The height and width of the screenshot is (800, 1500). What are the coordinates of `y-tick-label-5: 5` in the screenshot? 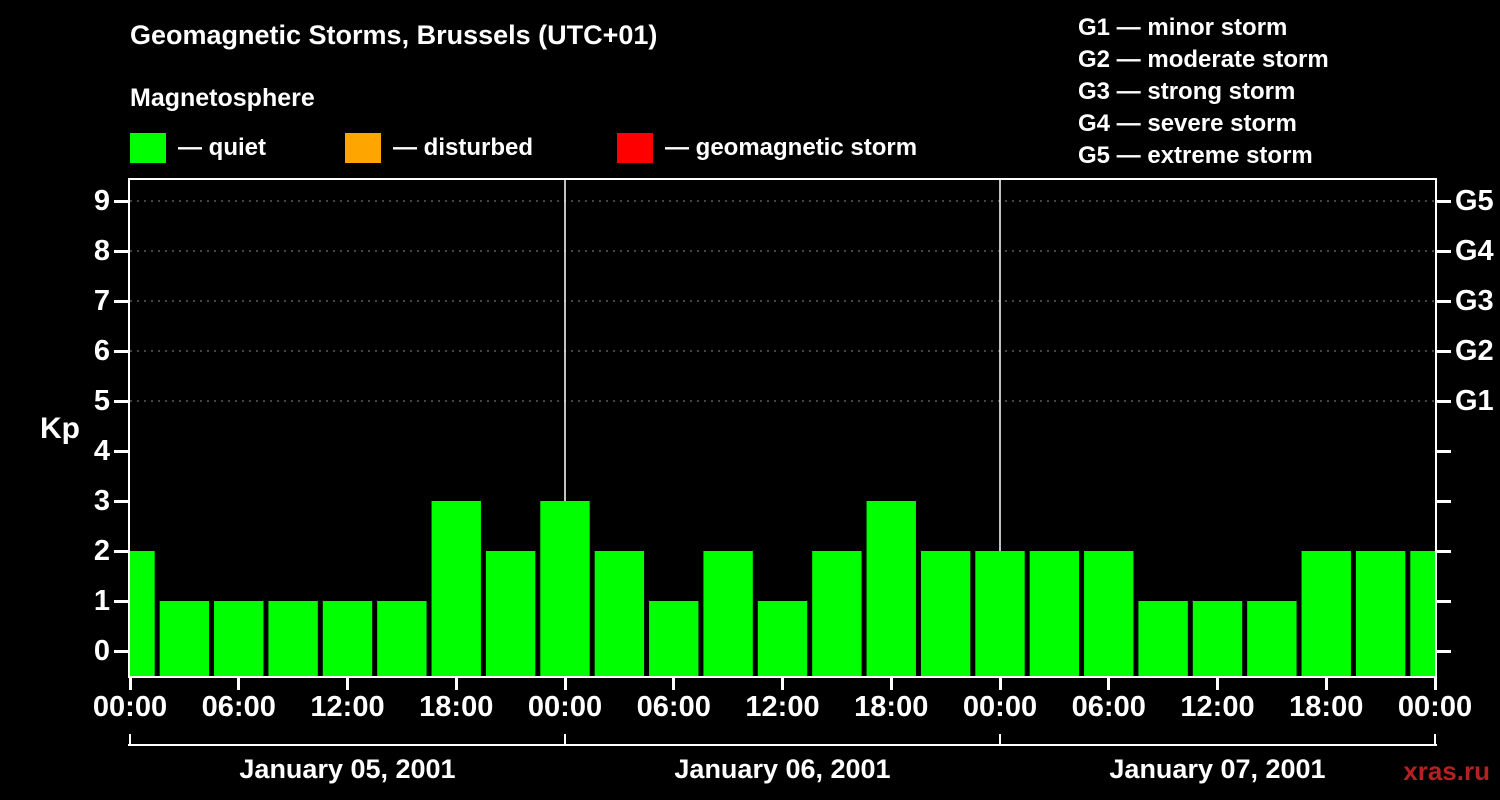 It's located at (101, 401).